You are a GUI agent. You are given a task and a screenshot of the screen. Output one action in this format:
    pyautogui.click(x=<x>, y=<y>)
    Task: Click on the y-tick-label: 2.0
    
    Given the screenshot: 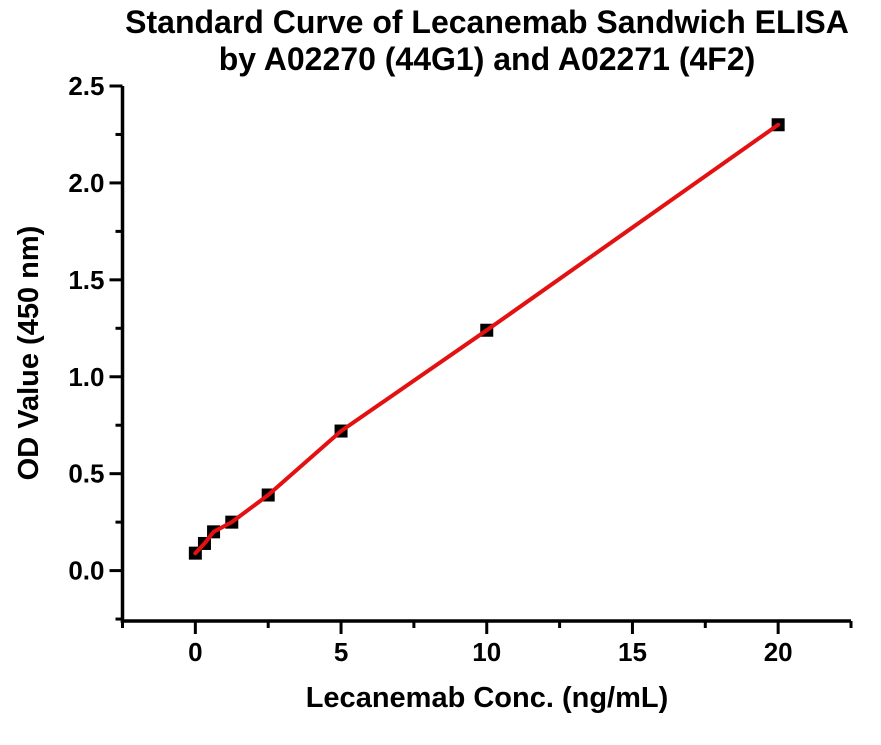 What is the action you would take?
    pyautogui.click(x=86, y=183)
    